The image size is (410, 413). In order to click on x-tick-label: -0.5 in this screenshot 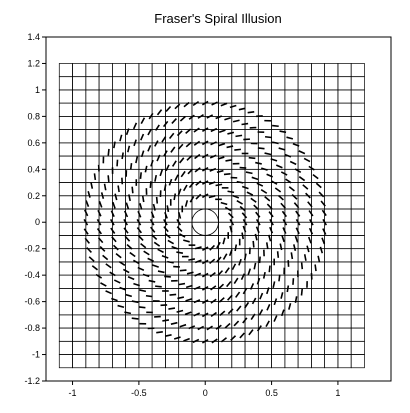, I will do `click(139, 393)`.